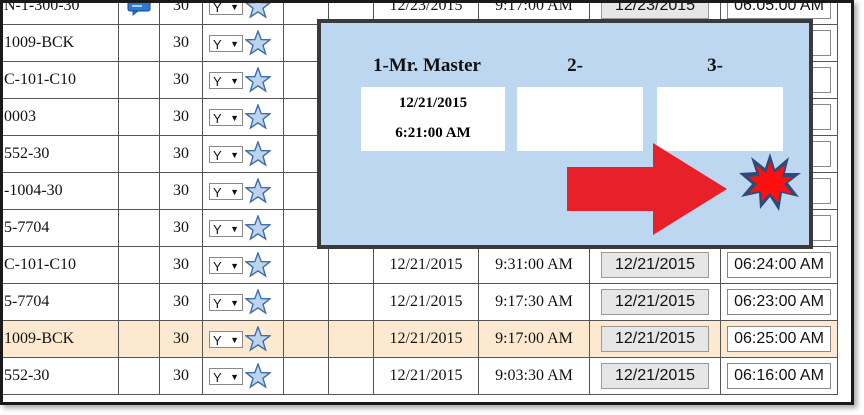 This screenshot has height=415, width=864. I want to click on time-value: 9:17:00 AM, so click(534, 338).